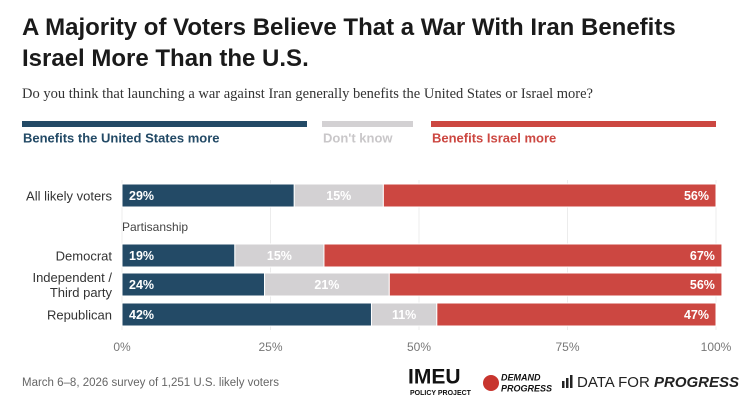 The width and height of the screenshot is (750, 417). What do you see at coordinates (72, 284) in the screenshot?
I see `y-tick-label: Independent / Third party` at bounding box center [72, 284].